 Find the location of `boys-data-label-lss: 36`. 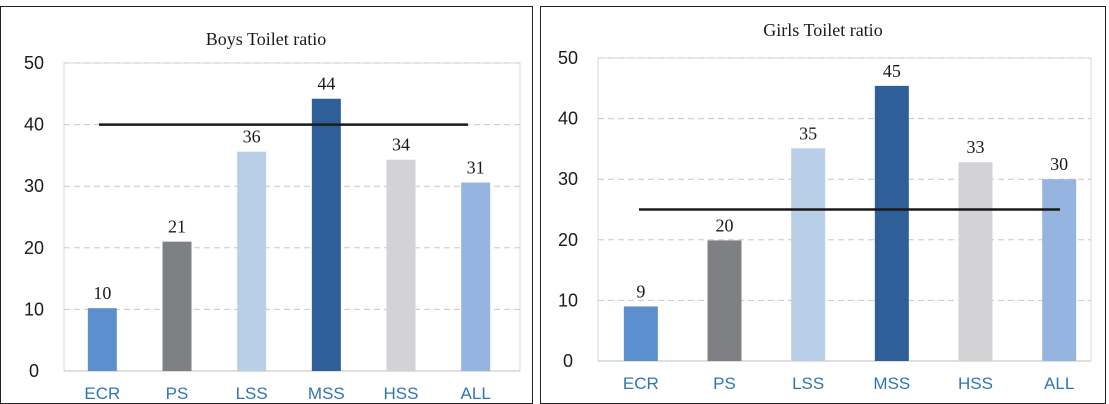

boys-data-label-lss: 36 is located at coordinates (252, 137).